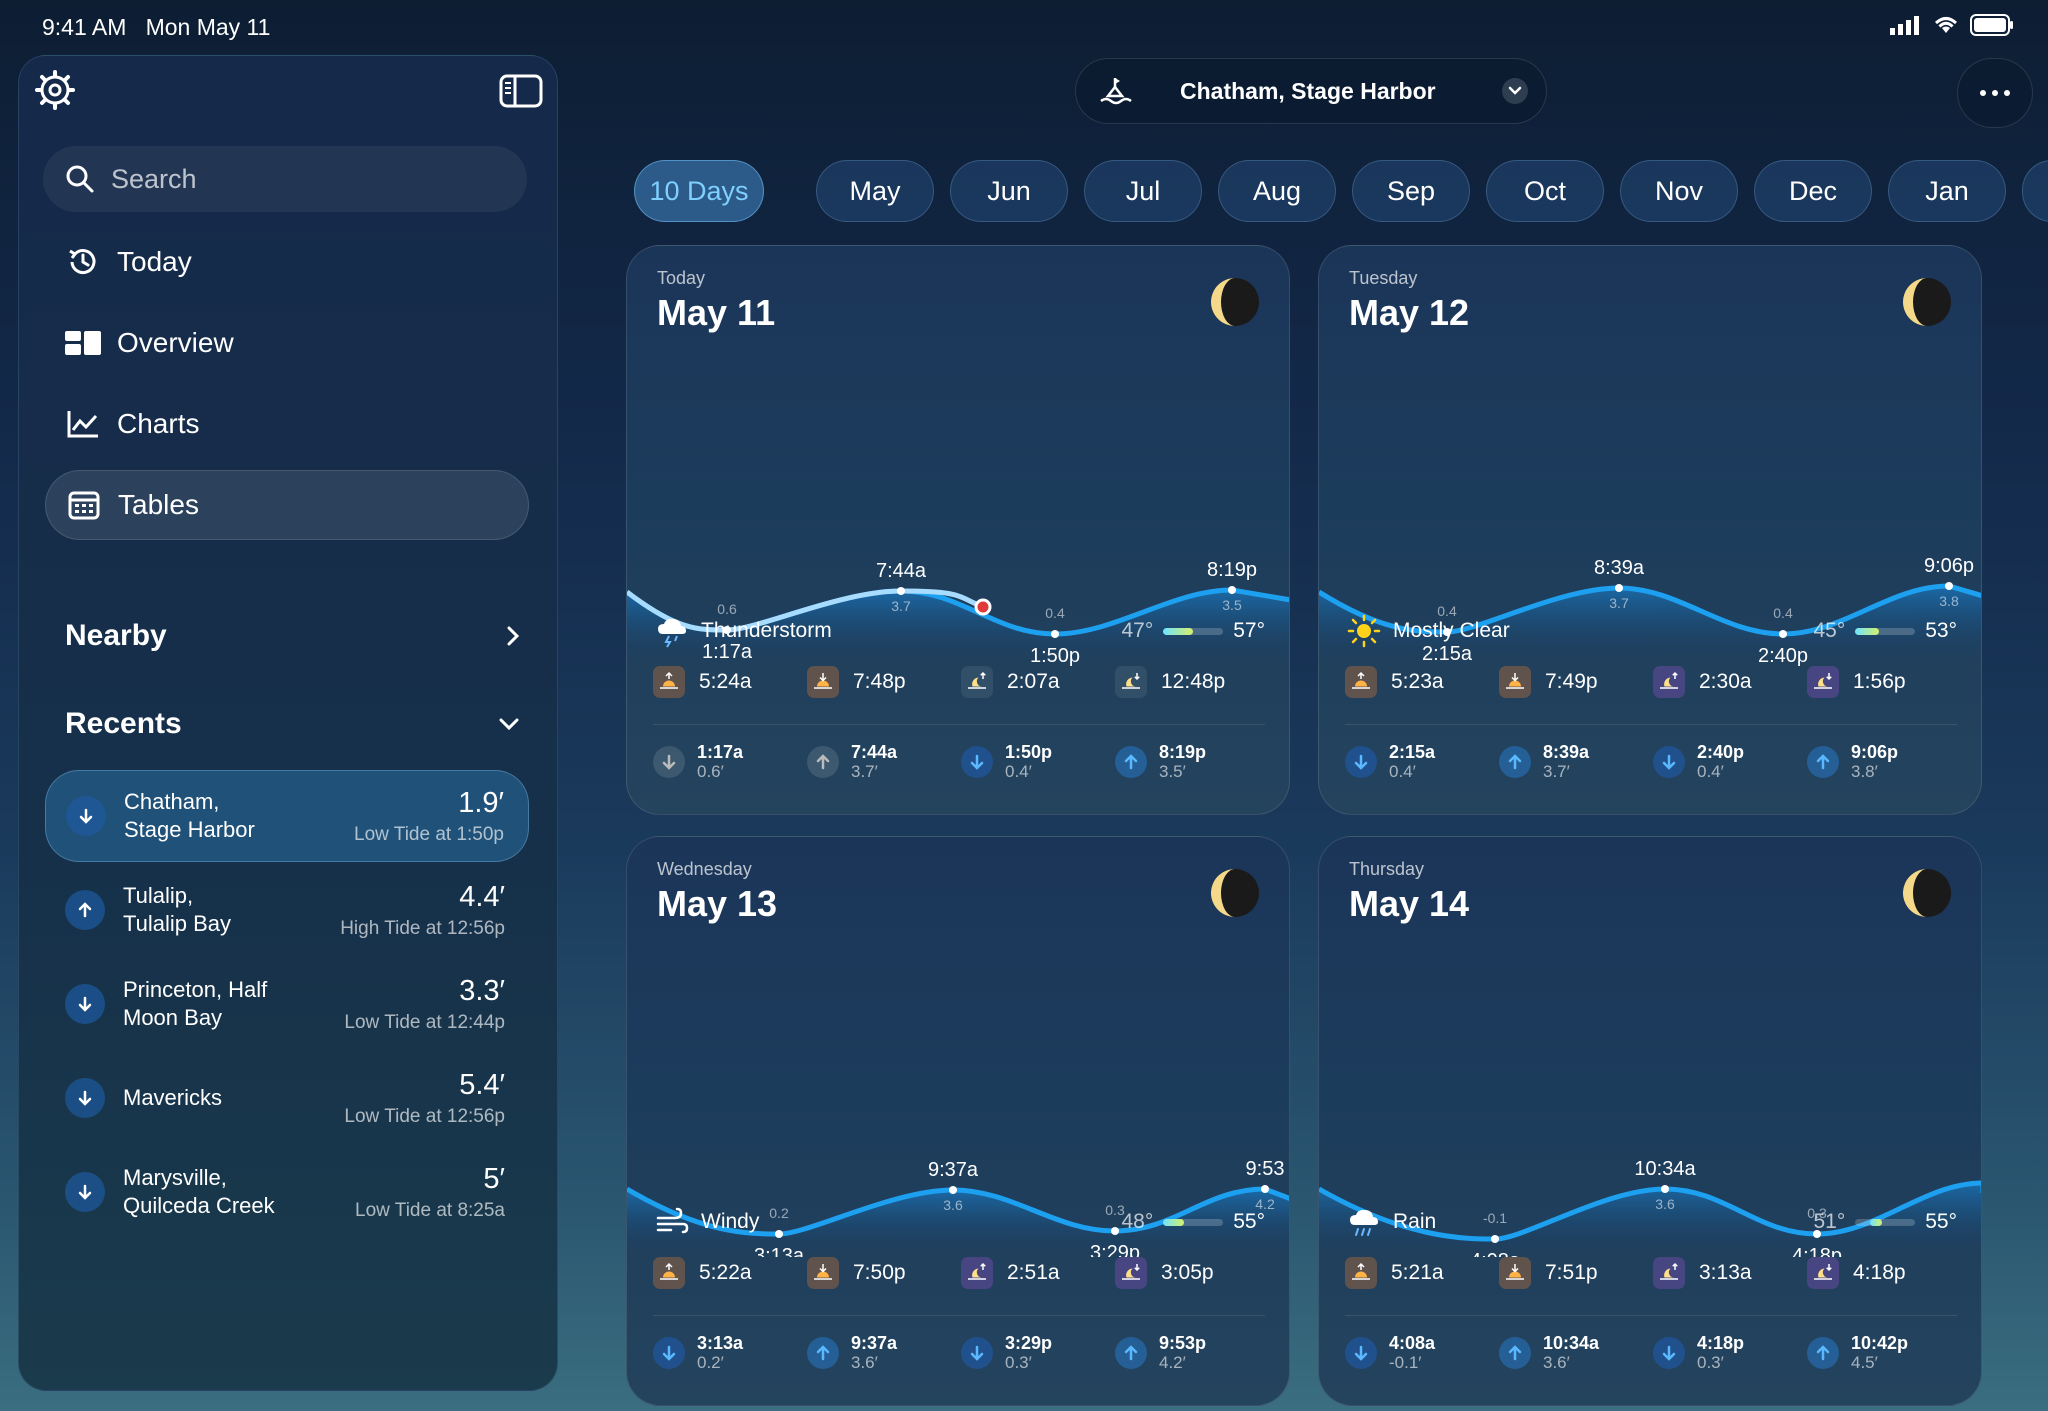 The width and height of the screenshot is (2048, 1411). I want to click on nearby-section-header: Nearby, so click(293, 636).